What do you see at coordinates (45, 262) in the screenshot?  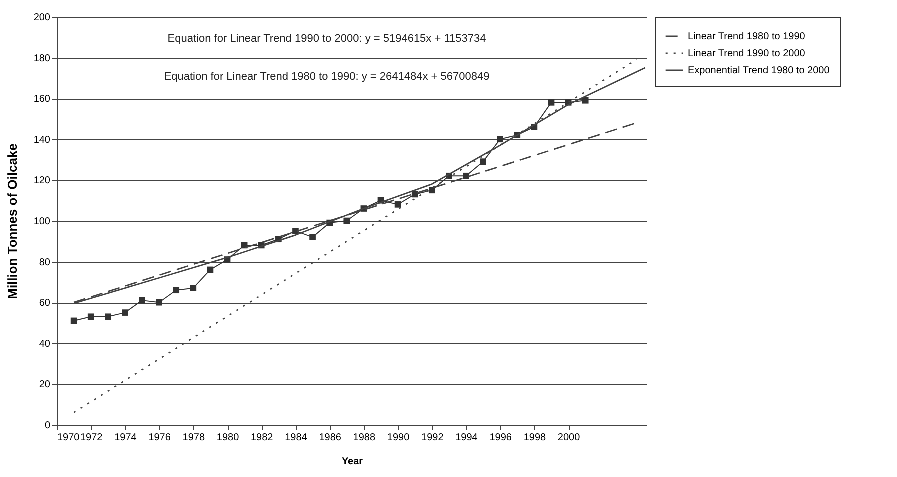 I see `y-tick-label: 80` at bounding box center [45, 262].